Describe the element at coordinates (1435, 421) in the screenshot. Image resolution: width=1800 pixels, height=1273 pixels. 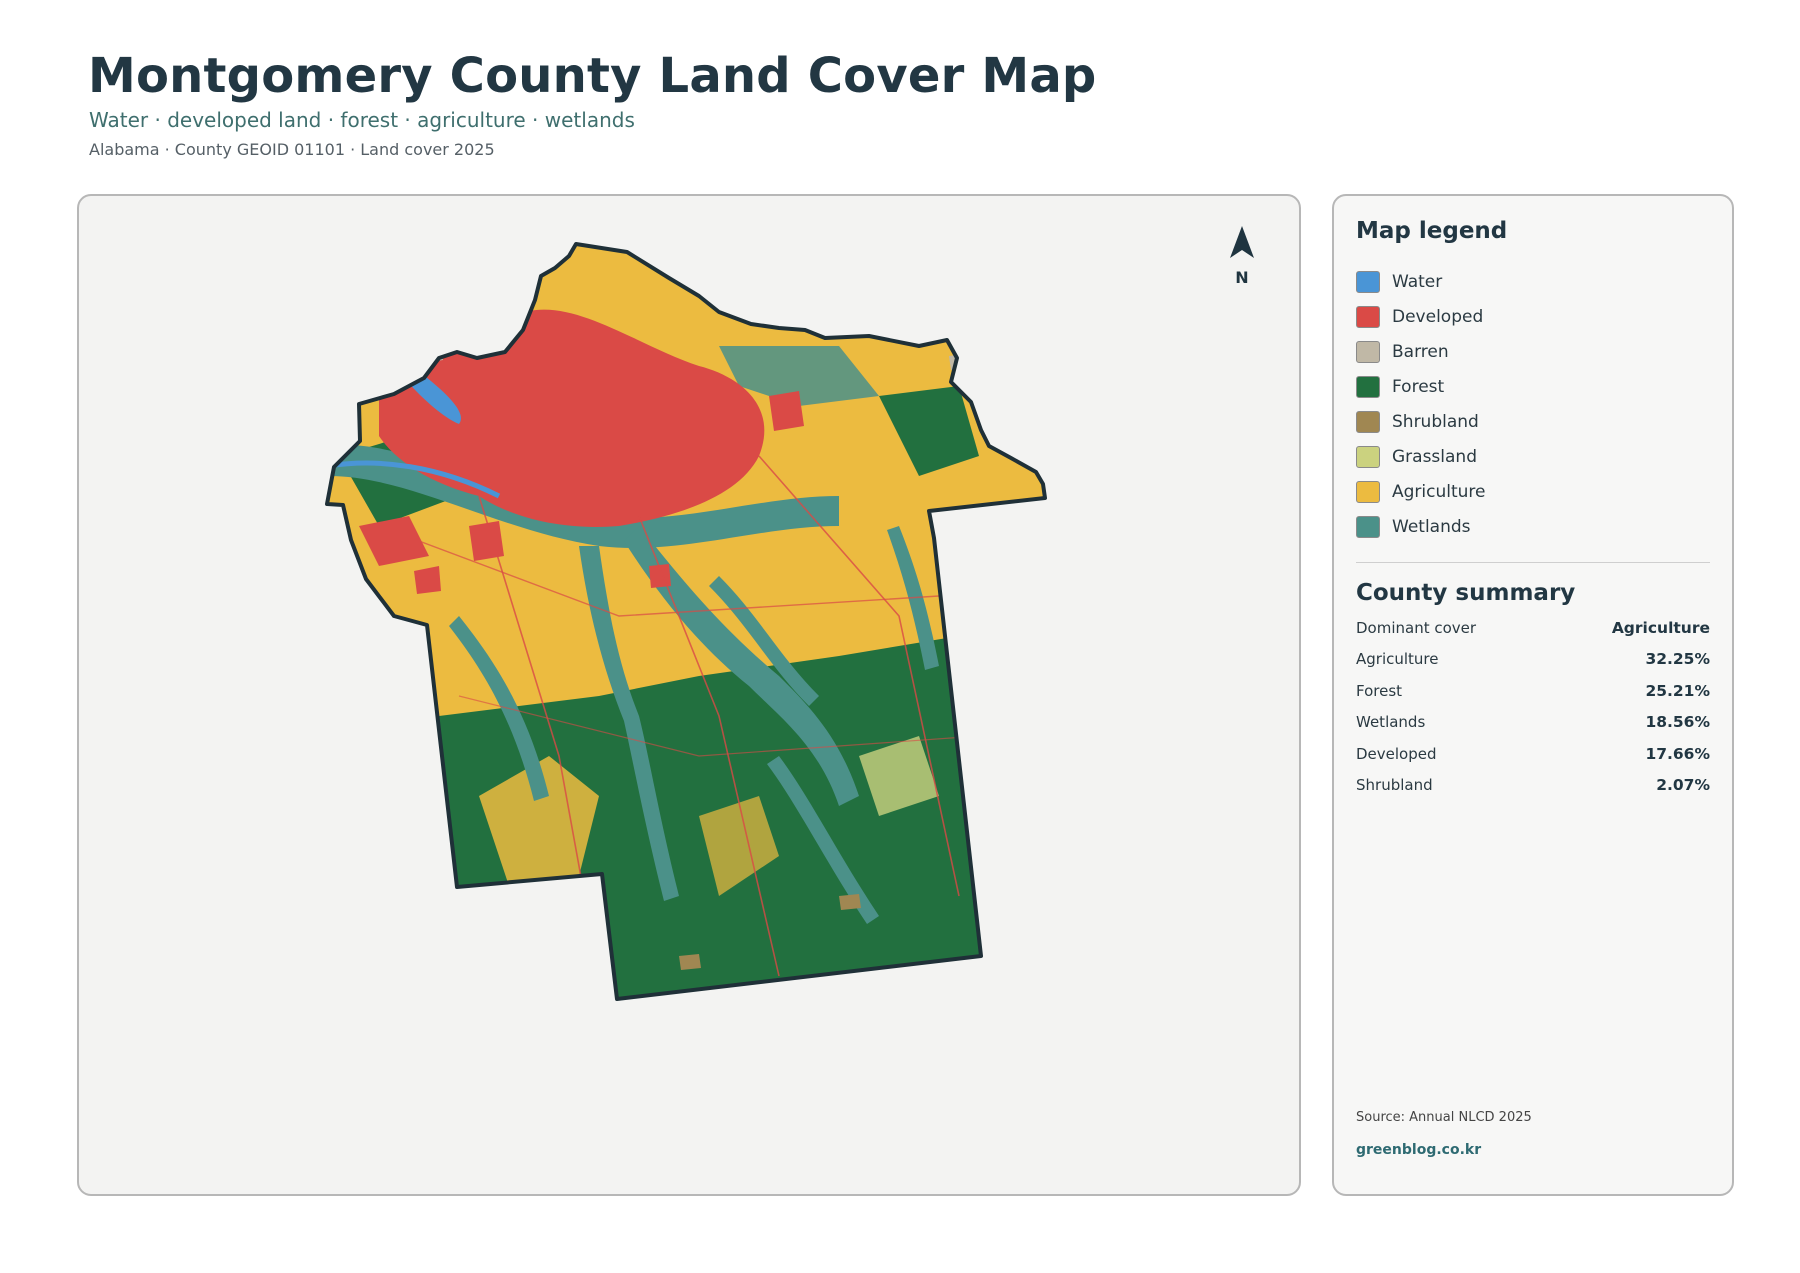
I see `legend-label: Shrubland` at that location.